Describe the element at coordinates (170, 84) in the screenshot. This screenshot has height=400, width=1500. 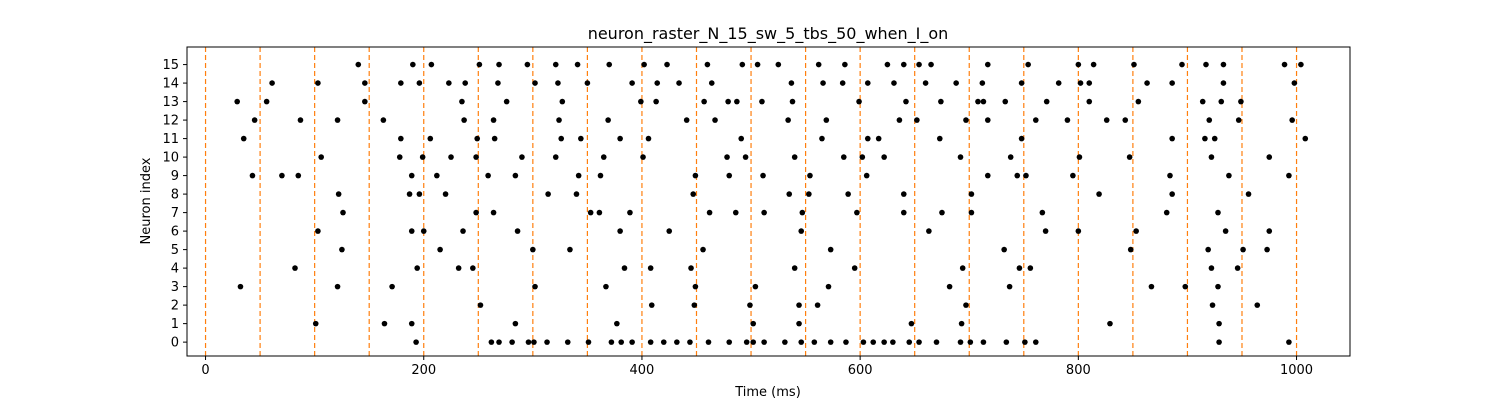
I see `y-tick-label: 14` at that location.